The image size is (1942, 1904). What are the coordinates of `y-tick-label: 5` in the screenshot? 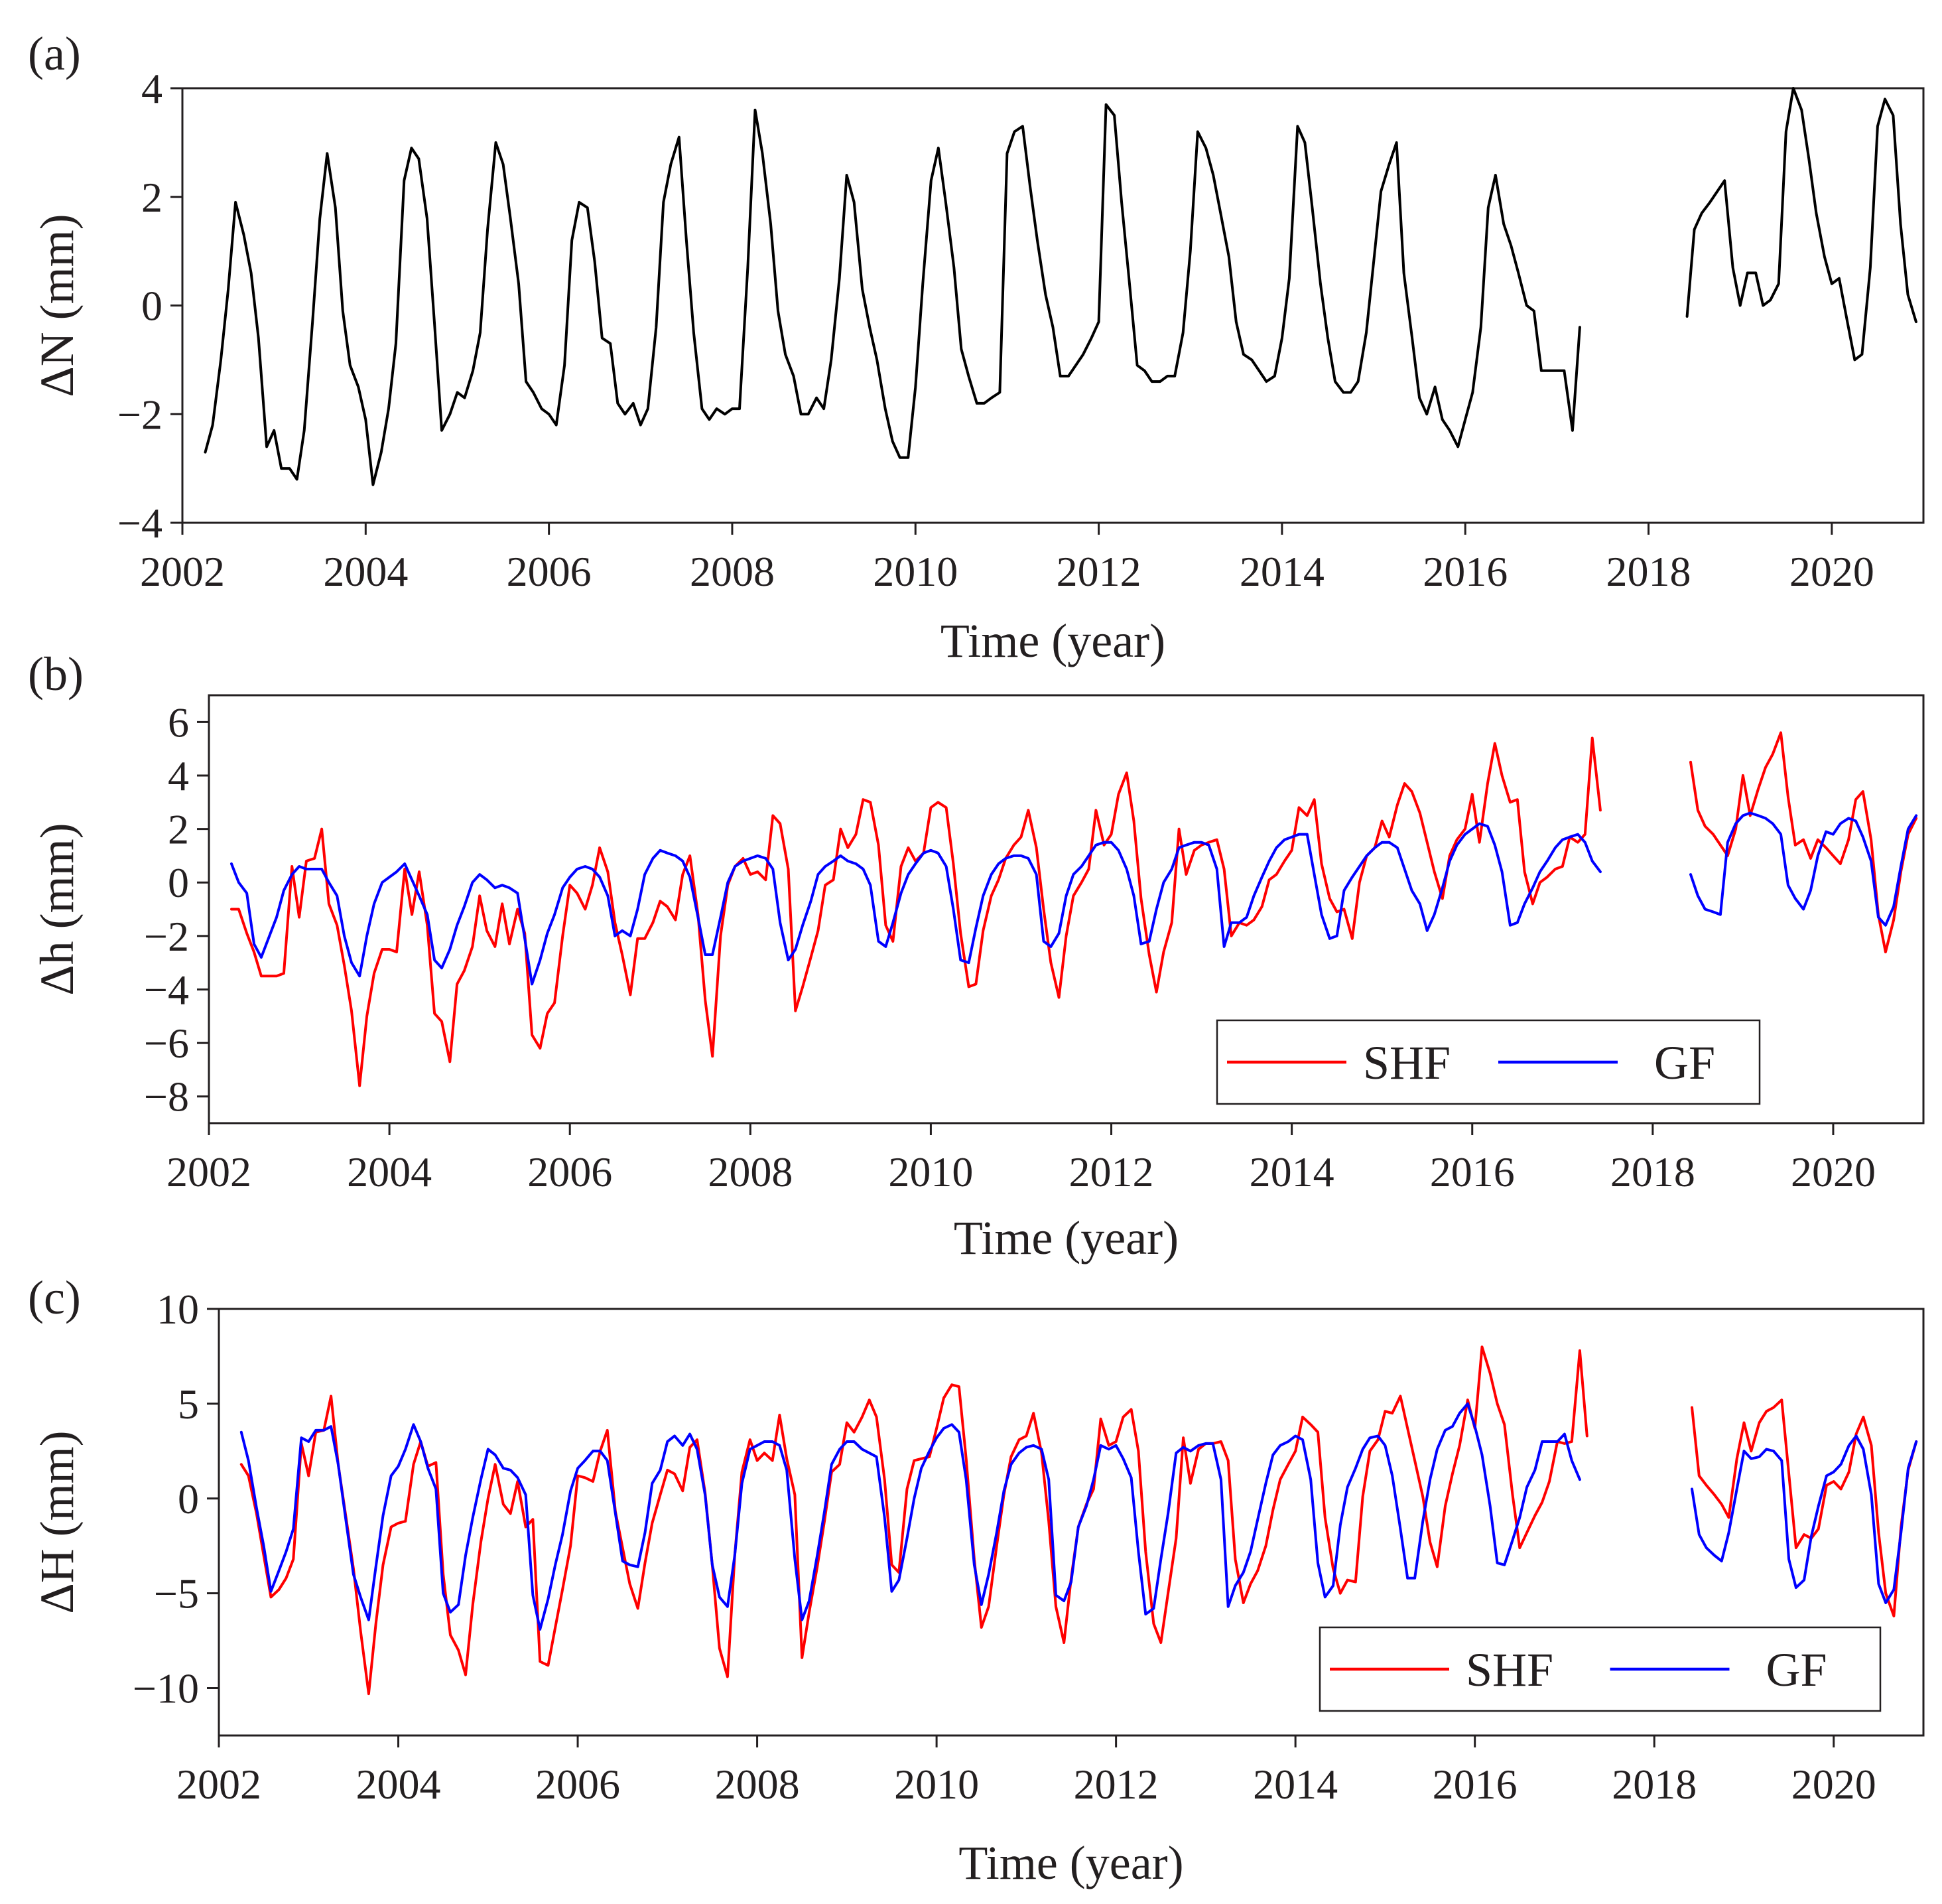 It's located at (189, 1404).